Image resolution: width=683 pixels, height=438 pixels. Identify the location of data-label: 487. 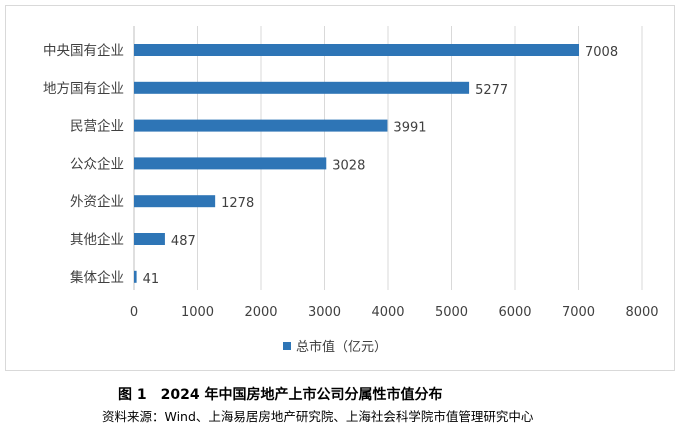
(183, 241).